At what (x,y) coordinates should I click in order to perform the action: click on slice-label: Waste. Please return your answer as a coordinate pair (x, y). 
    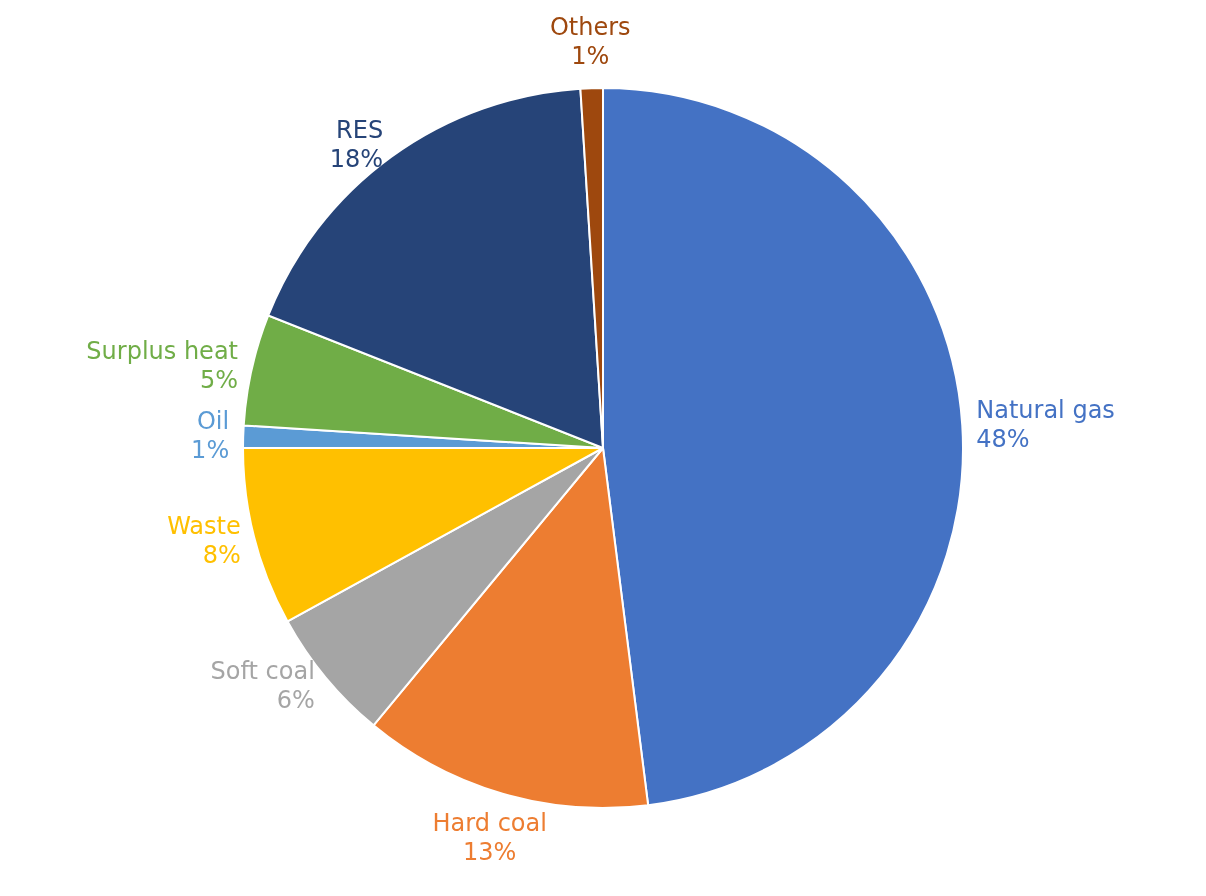
    Looking at the image, I should click on (204, 526).